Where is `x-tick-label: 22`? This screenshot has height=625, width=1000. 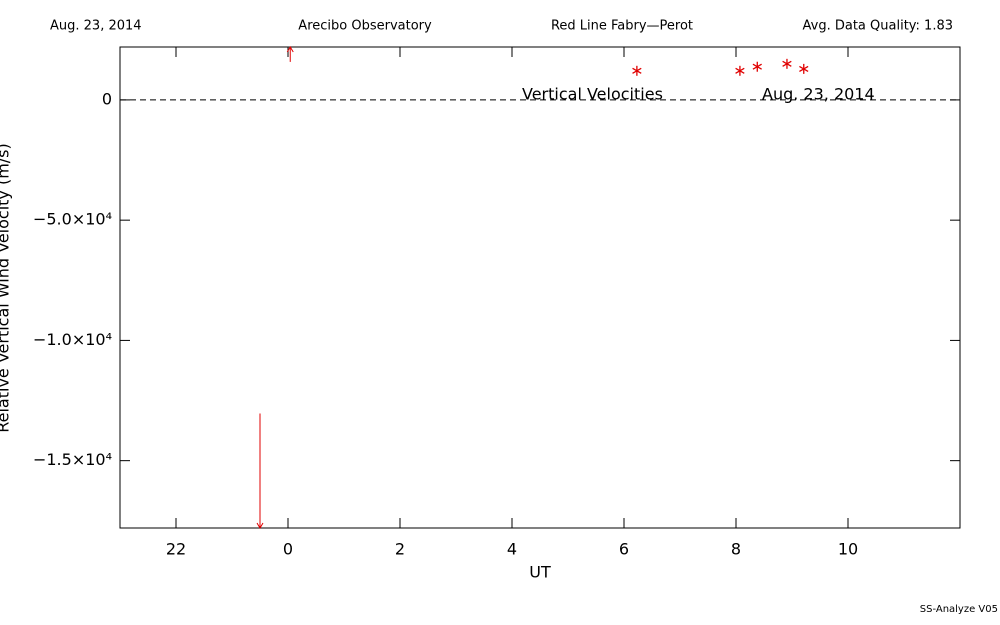
x-tick-label: 22 is located at coordinates (176, 549).